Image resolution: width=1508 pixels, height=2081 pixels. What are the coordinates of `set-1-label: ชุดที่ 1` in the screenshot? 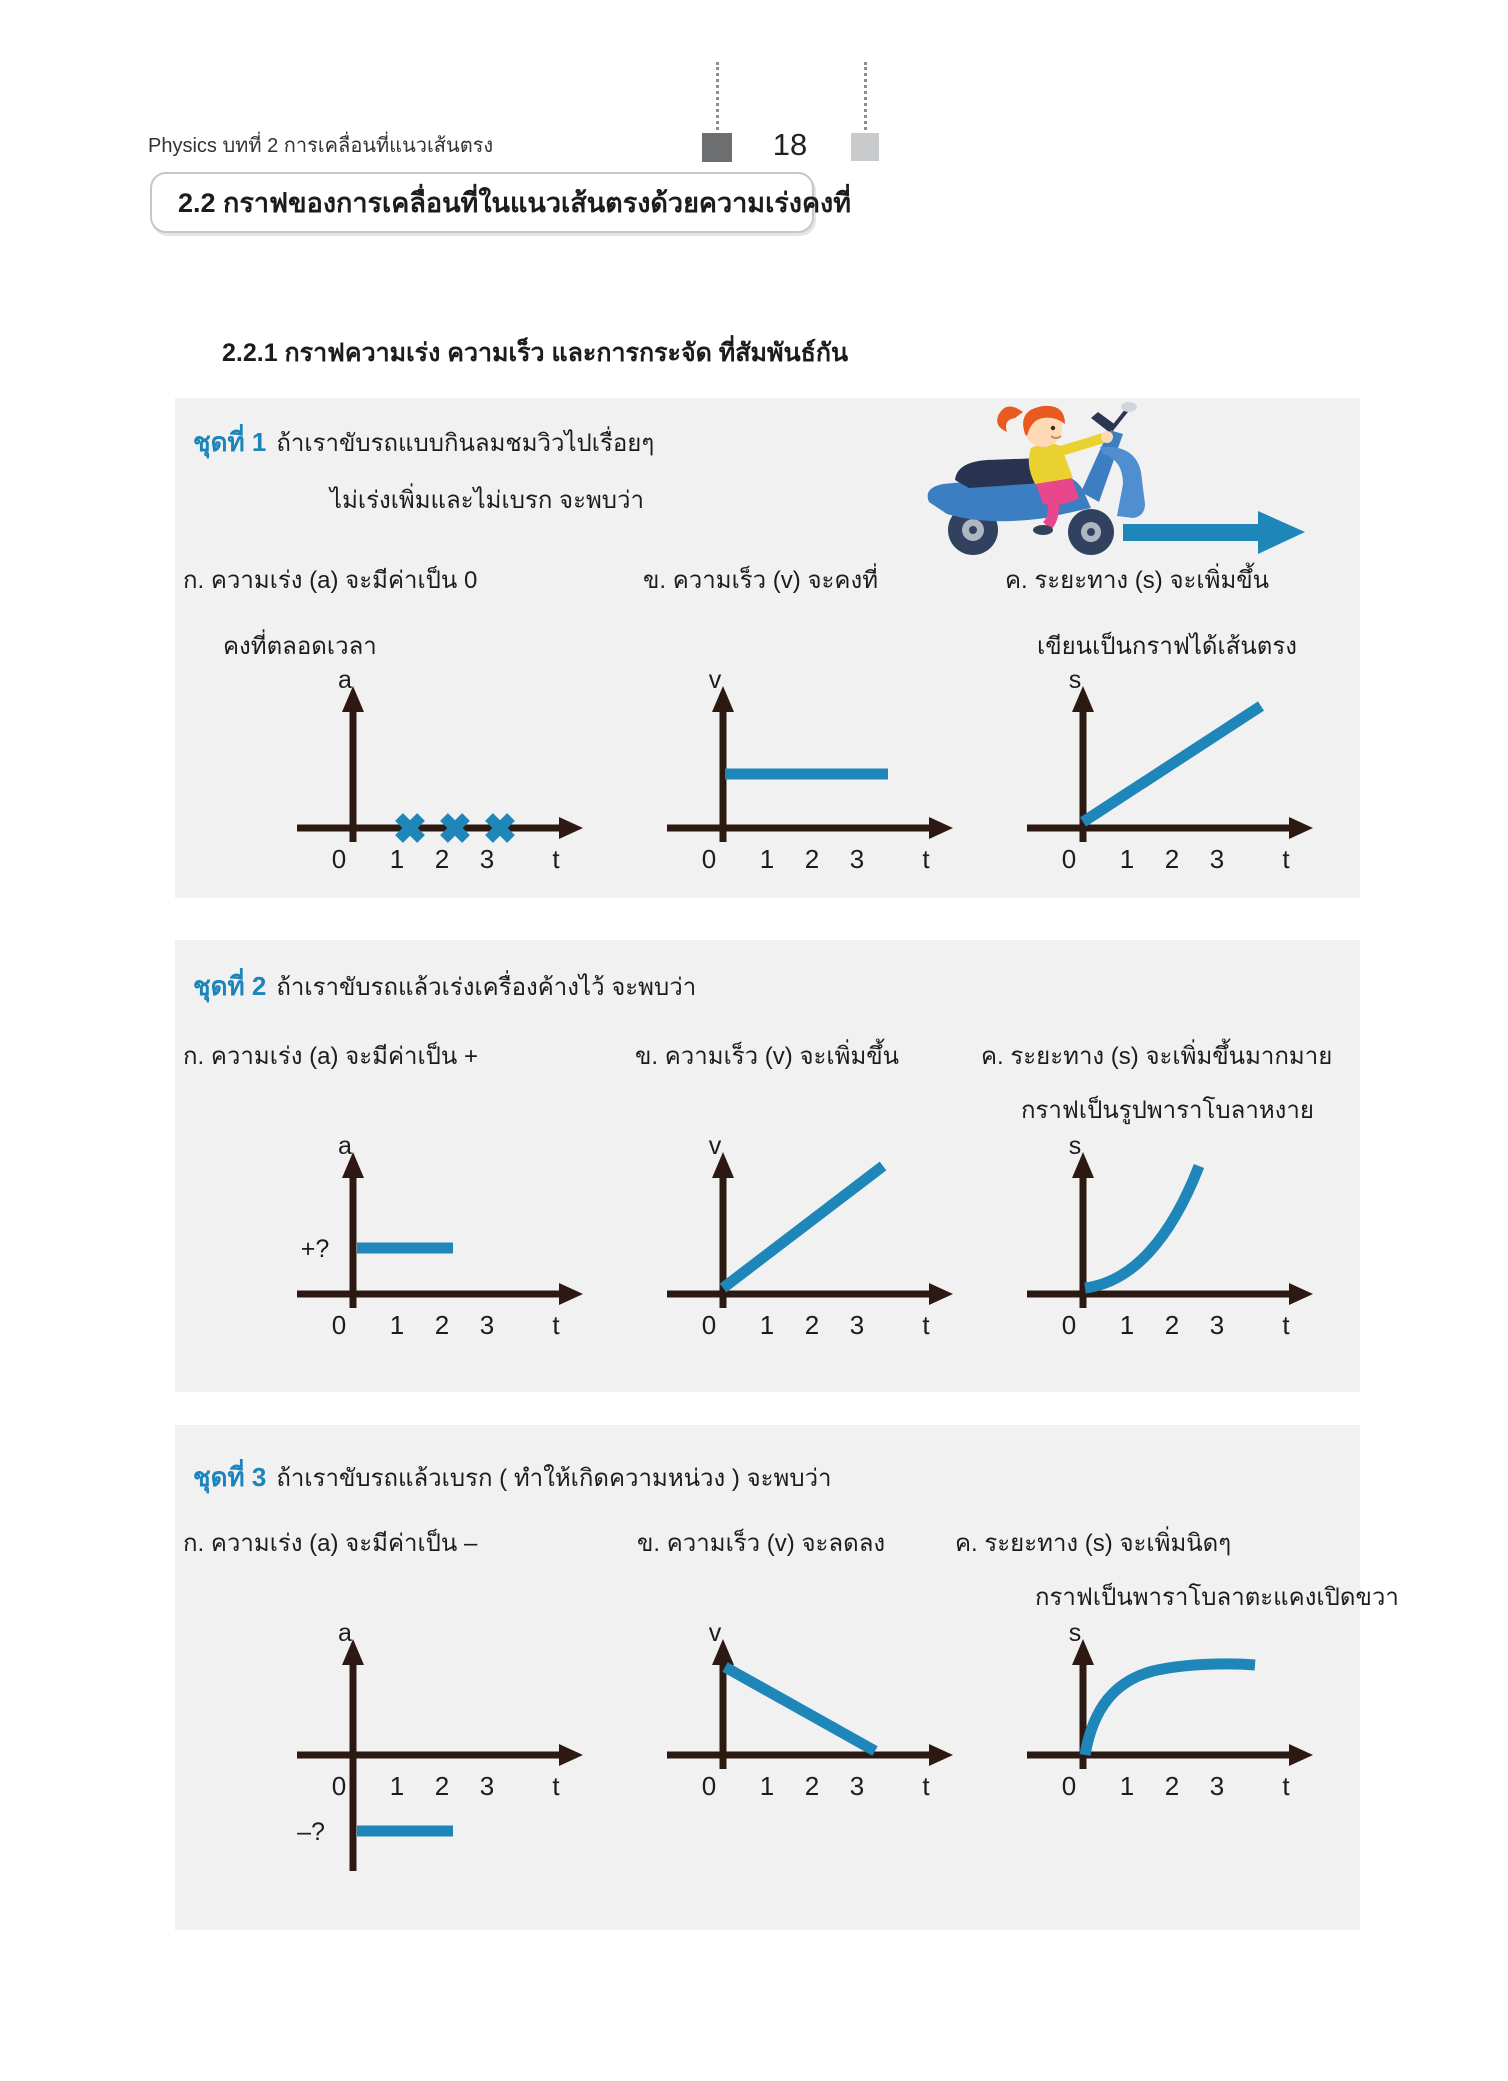 It's located at (230, 442).